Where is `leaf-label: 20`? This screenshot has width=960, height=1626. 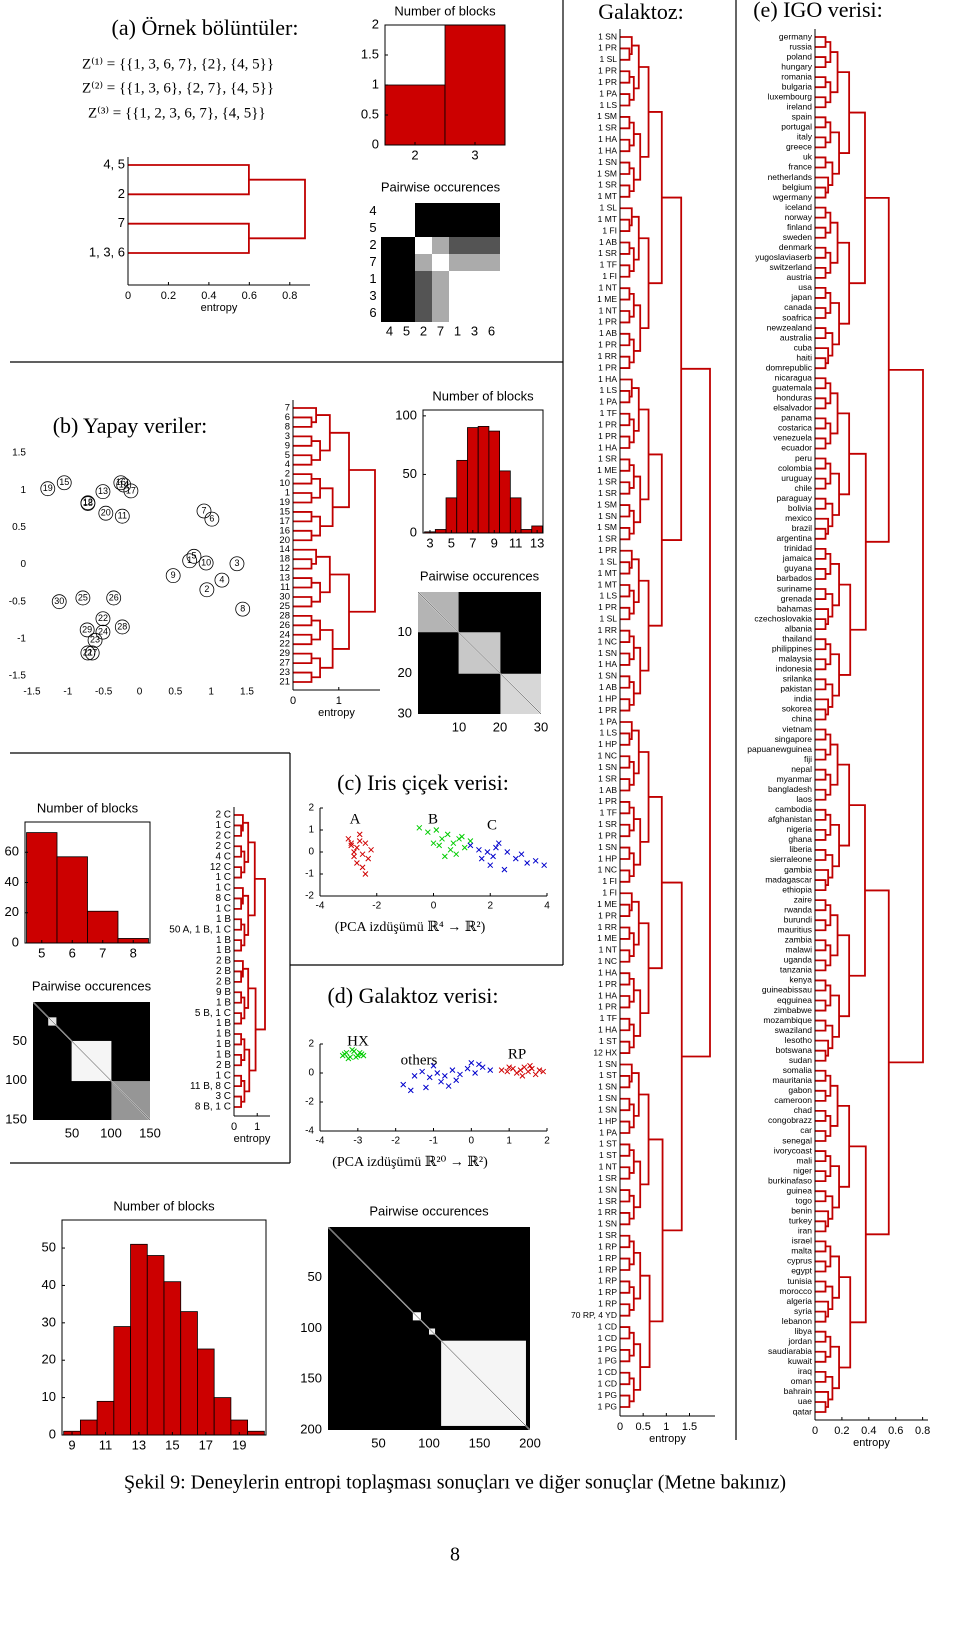 leaf-label: 20 is located at coordinates (284, 540).